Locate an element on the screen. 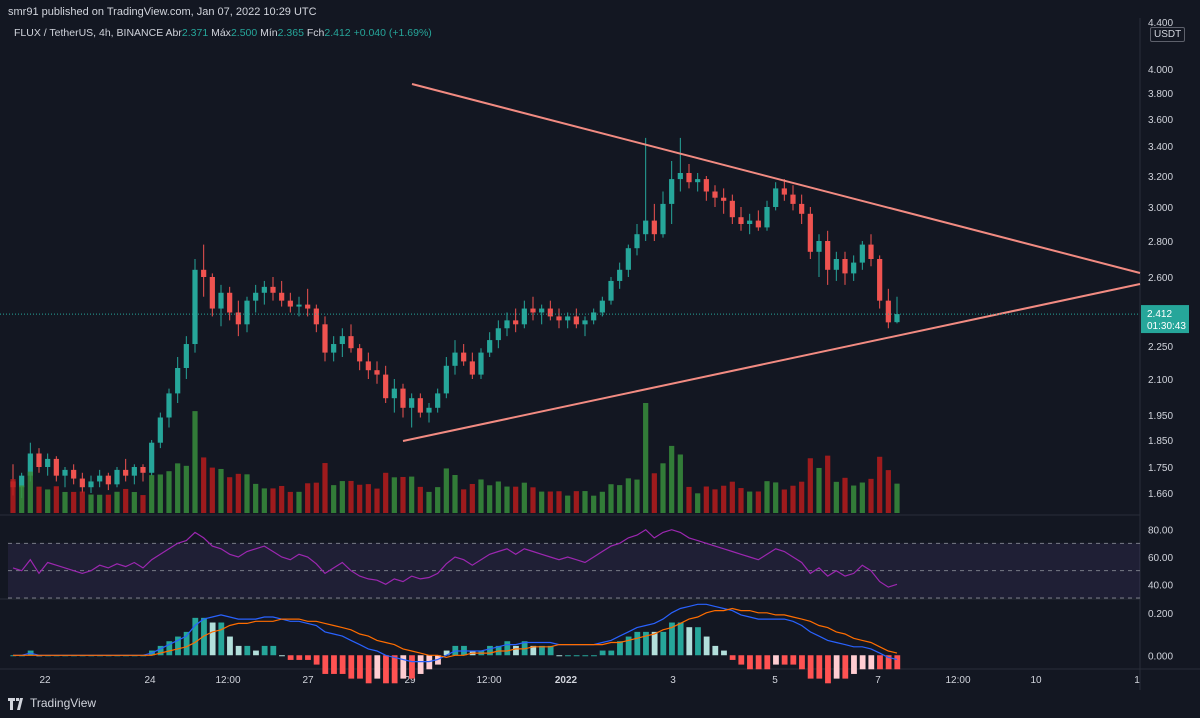 This screenshot has height=718, width=1200. footer-bar is located at coordinates (600, 704).